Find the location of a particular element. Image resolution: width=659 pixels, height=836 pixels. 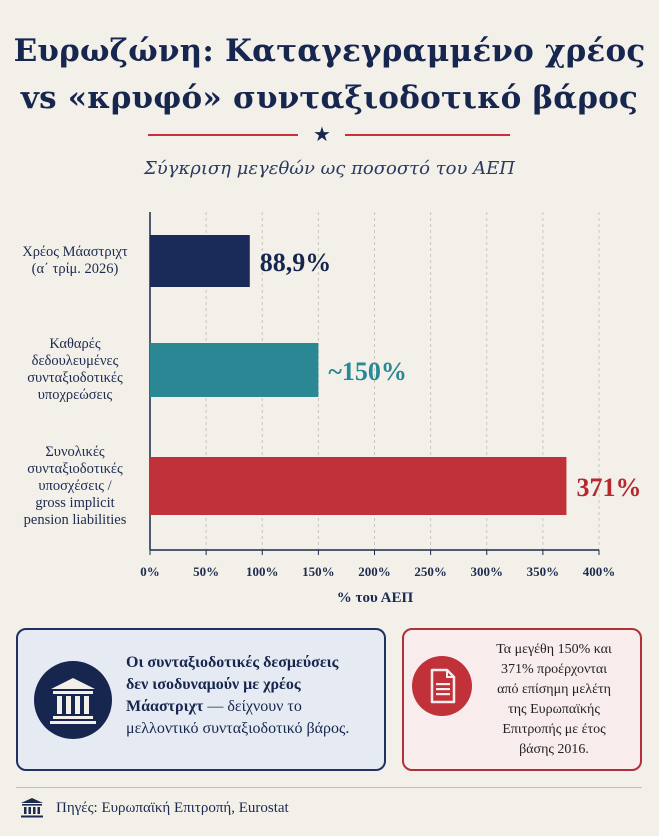

info-right-line-5: Επιτροπής με έτος is located at coordinates (554, 729).